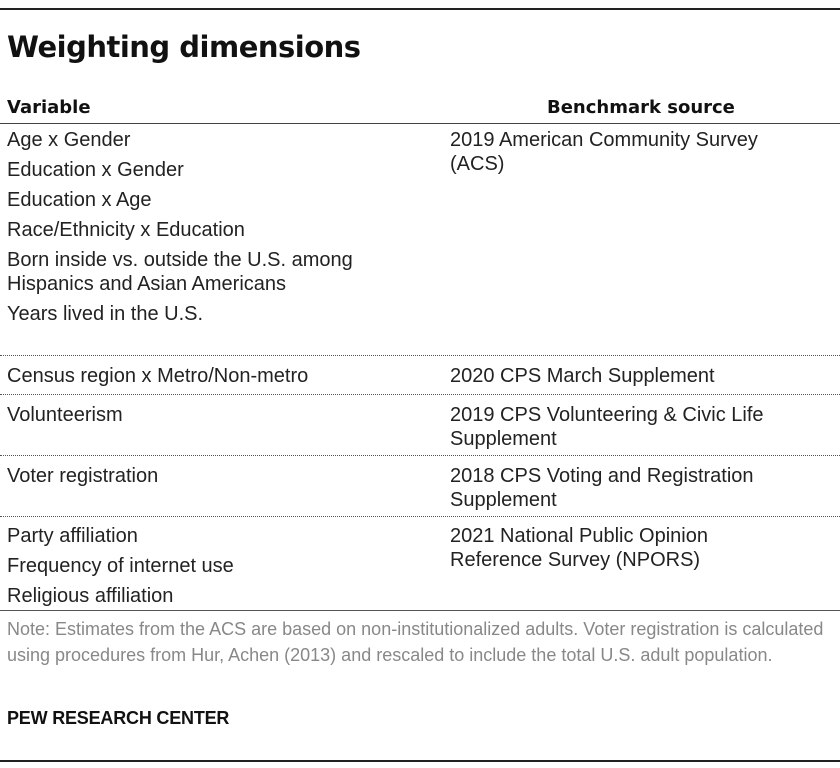 This screenshot has width=840, height=768. What do you see at coordinates (420, 110) in the screenshot?
I see `table-header: Variable Benchmark source` at bounding box center [420, 110].